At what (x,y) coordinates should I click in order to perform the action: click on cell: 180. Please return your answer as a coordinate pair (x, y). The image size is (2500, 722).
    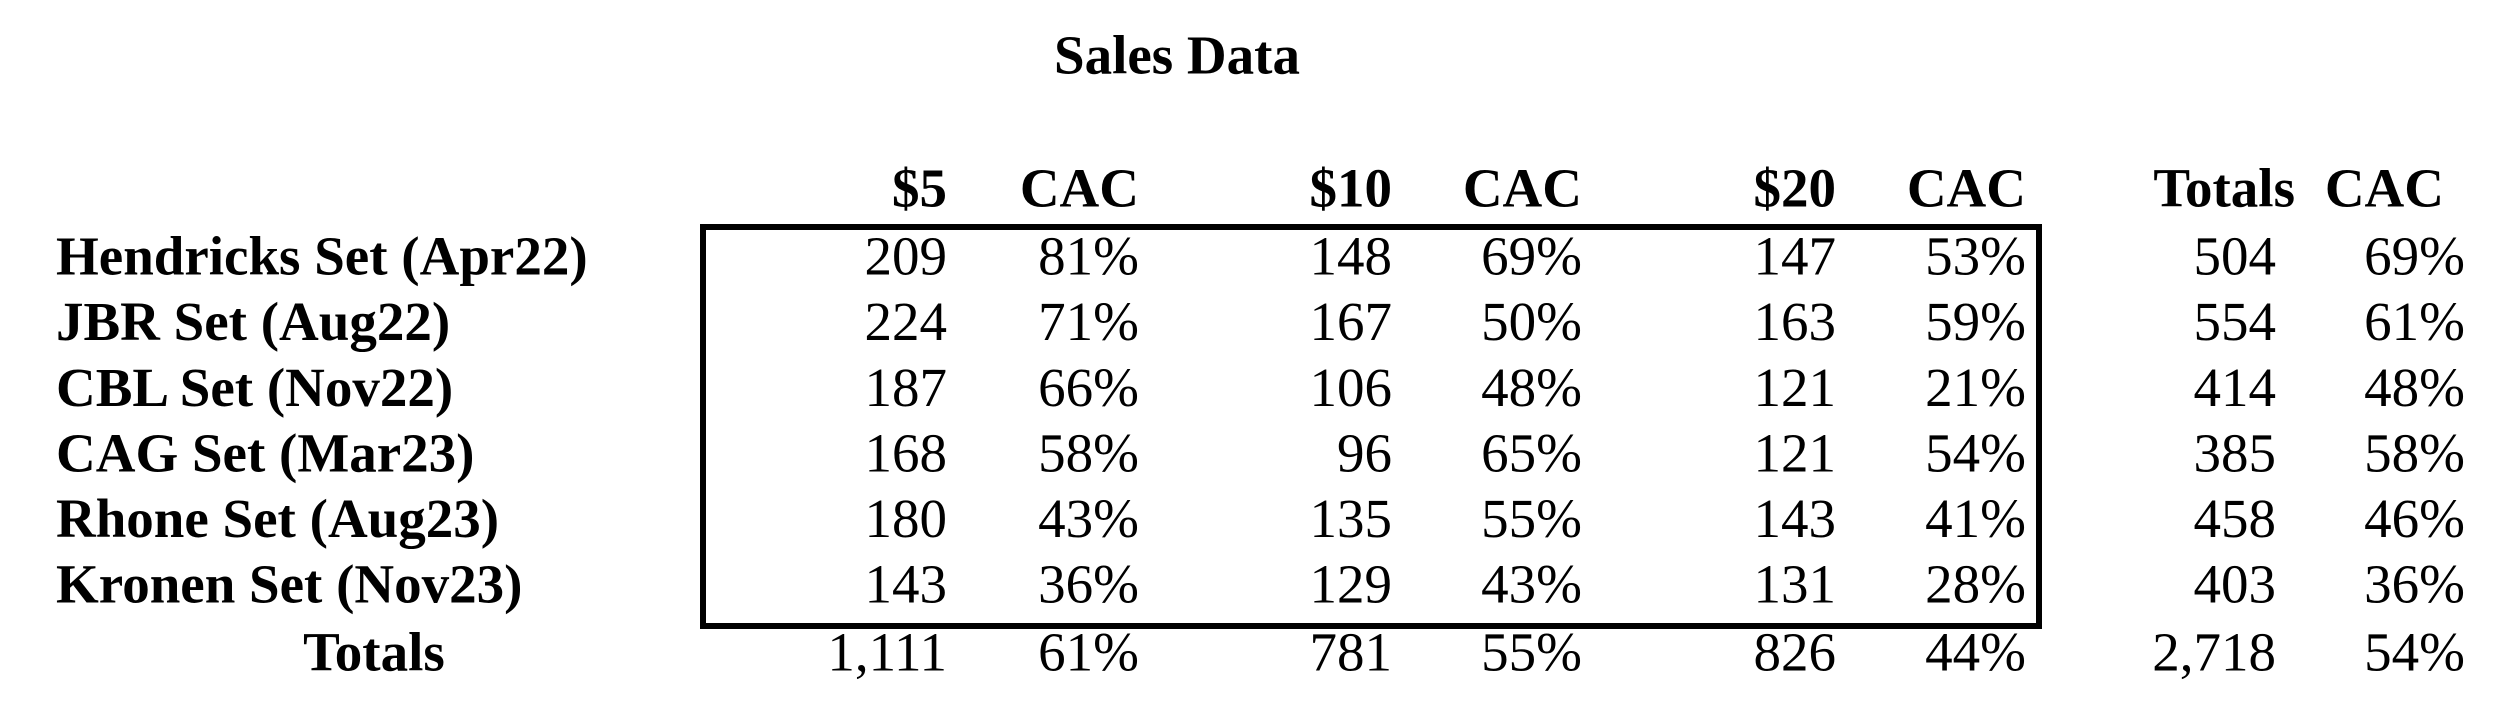
    Looking at the image, I should click on (906, 518).